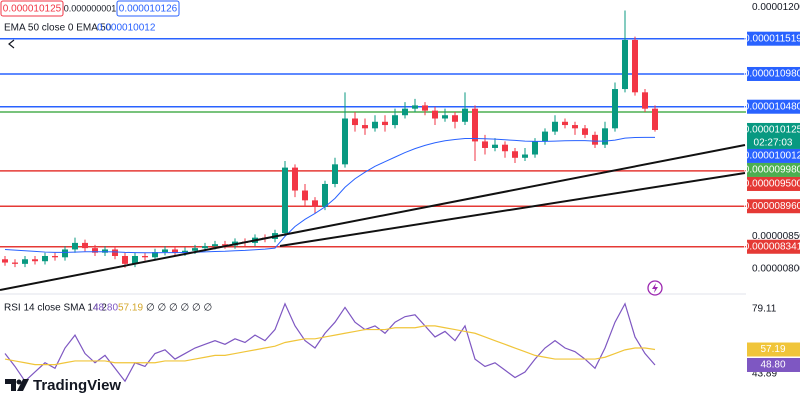  I want to click on logo: TradingView, so click(63, 385).